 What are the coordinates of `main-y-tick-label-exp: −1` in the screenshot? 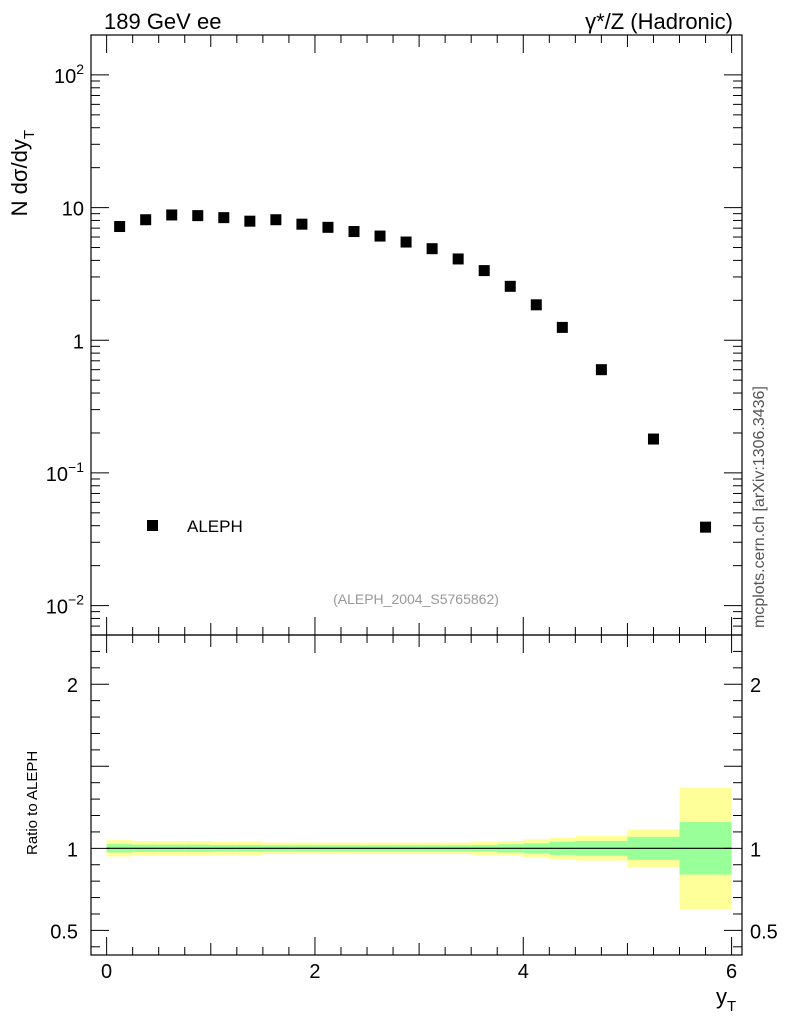 It's located at (76, 467).